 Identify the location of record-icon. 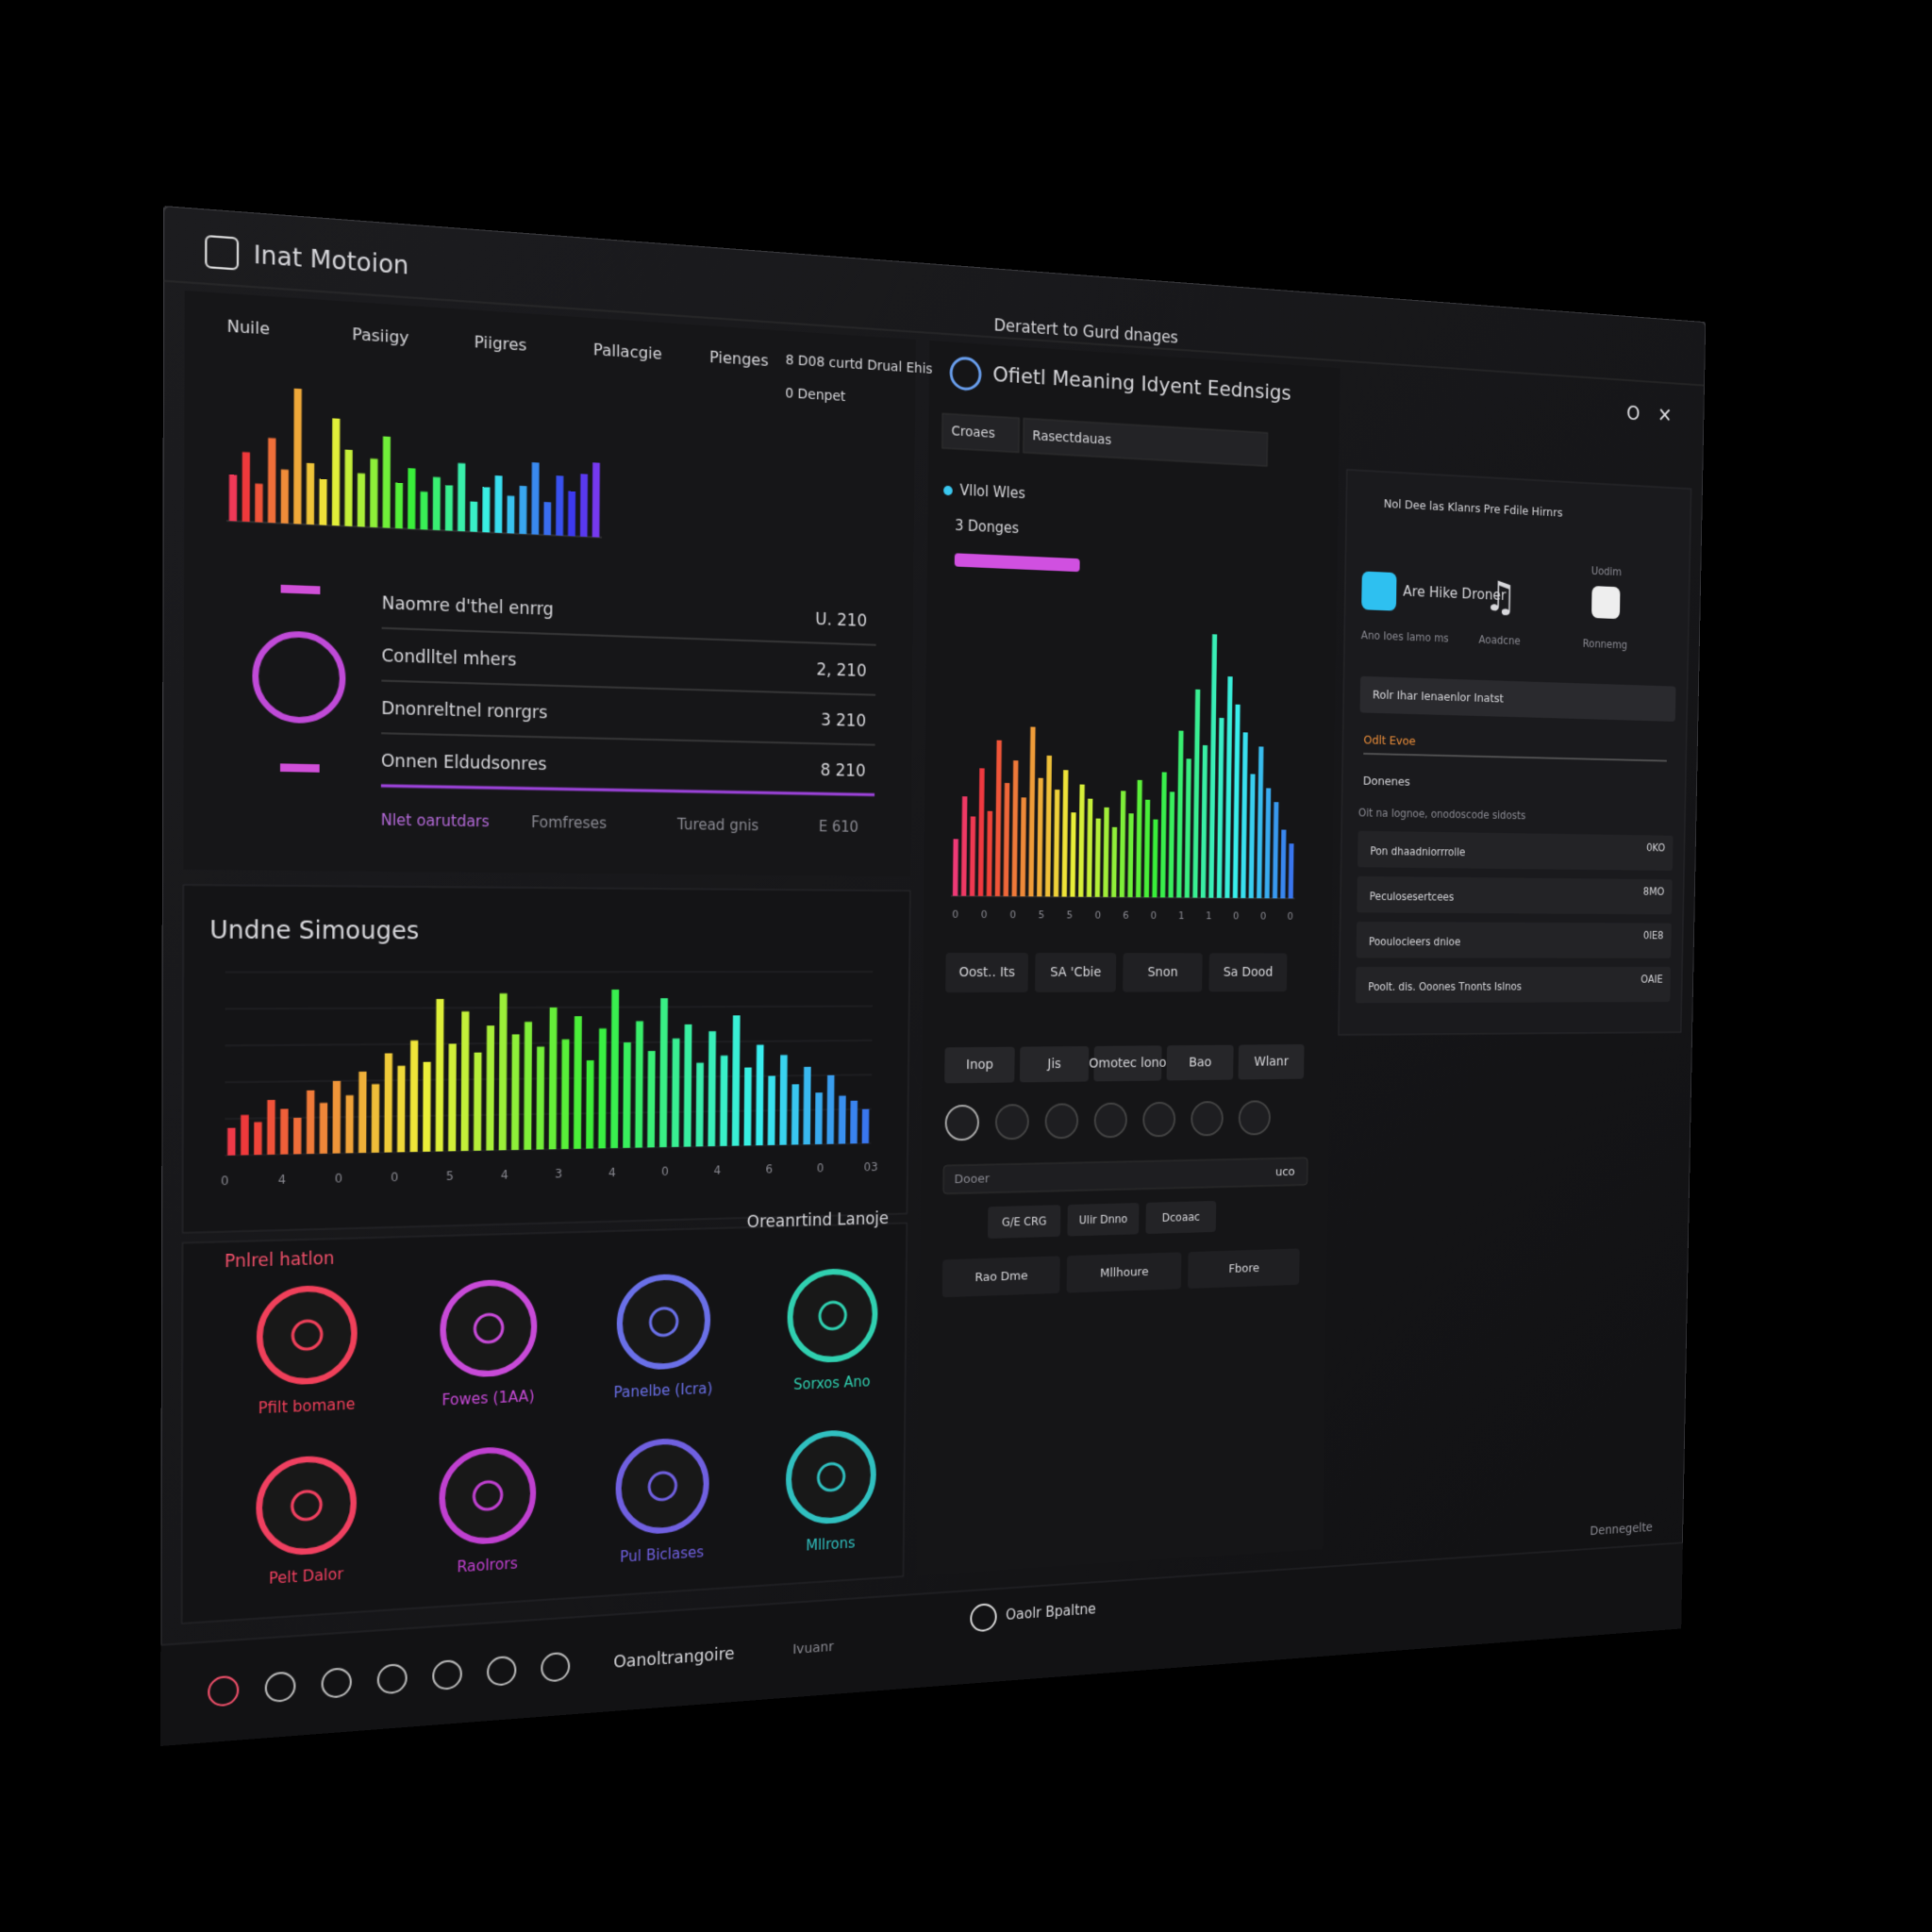
(1606, 603).